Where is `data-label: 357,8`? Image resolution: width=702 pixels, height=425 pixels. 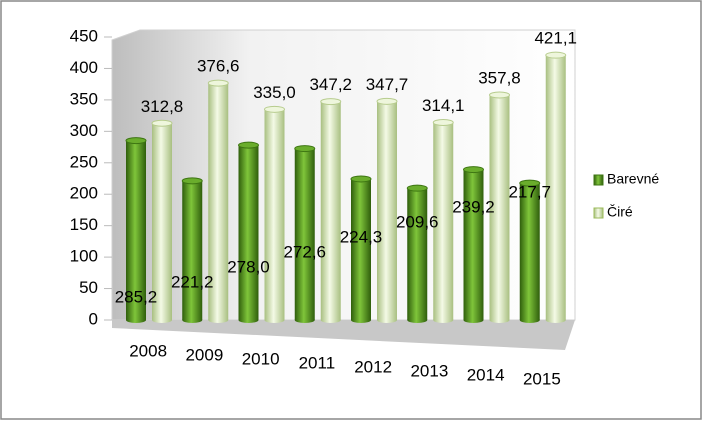
data-label: 357,8 is located at coordinates (499, 77).